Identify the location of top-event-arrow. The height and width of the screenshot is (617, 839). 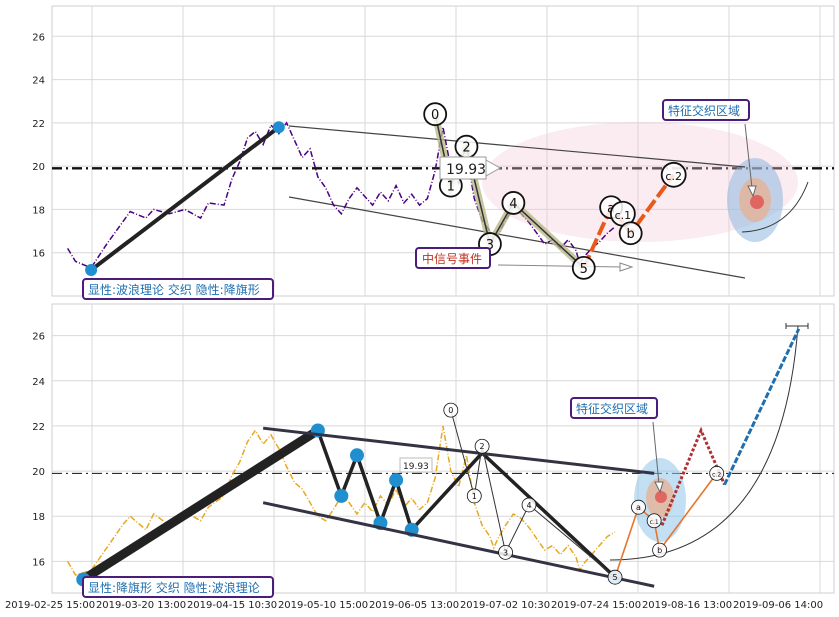
(560, 266).